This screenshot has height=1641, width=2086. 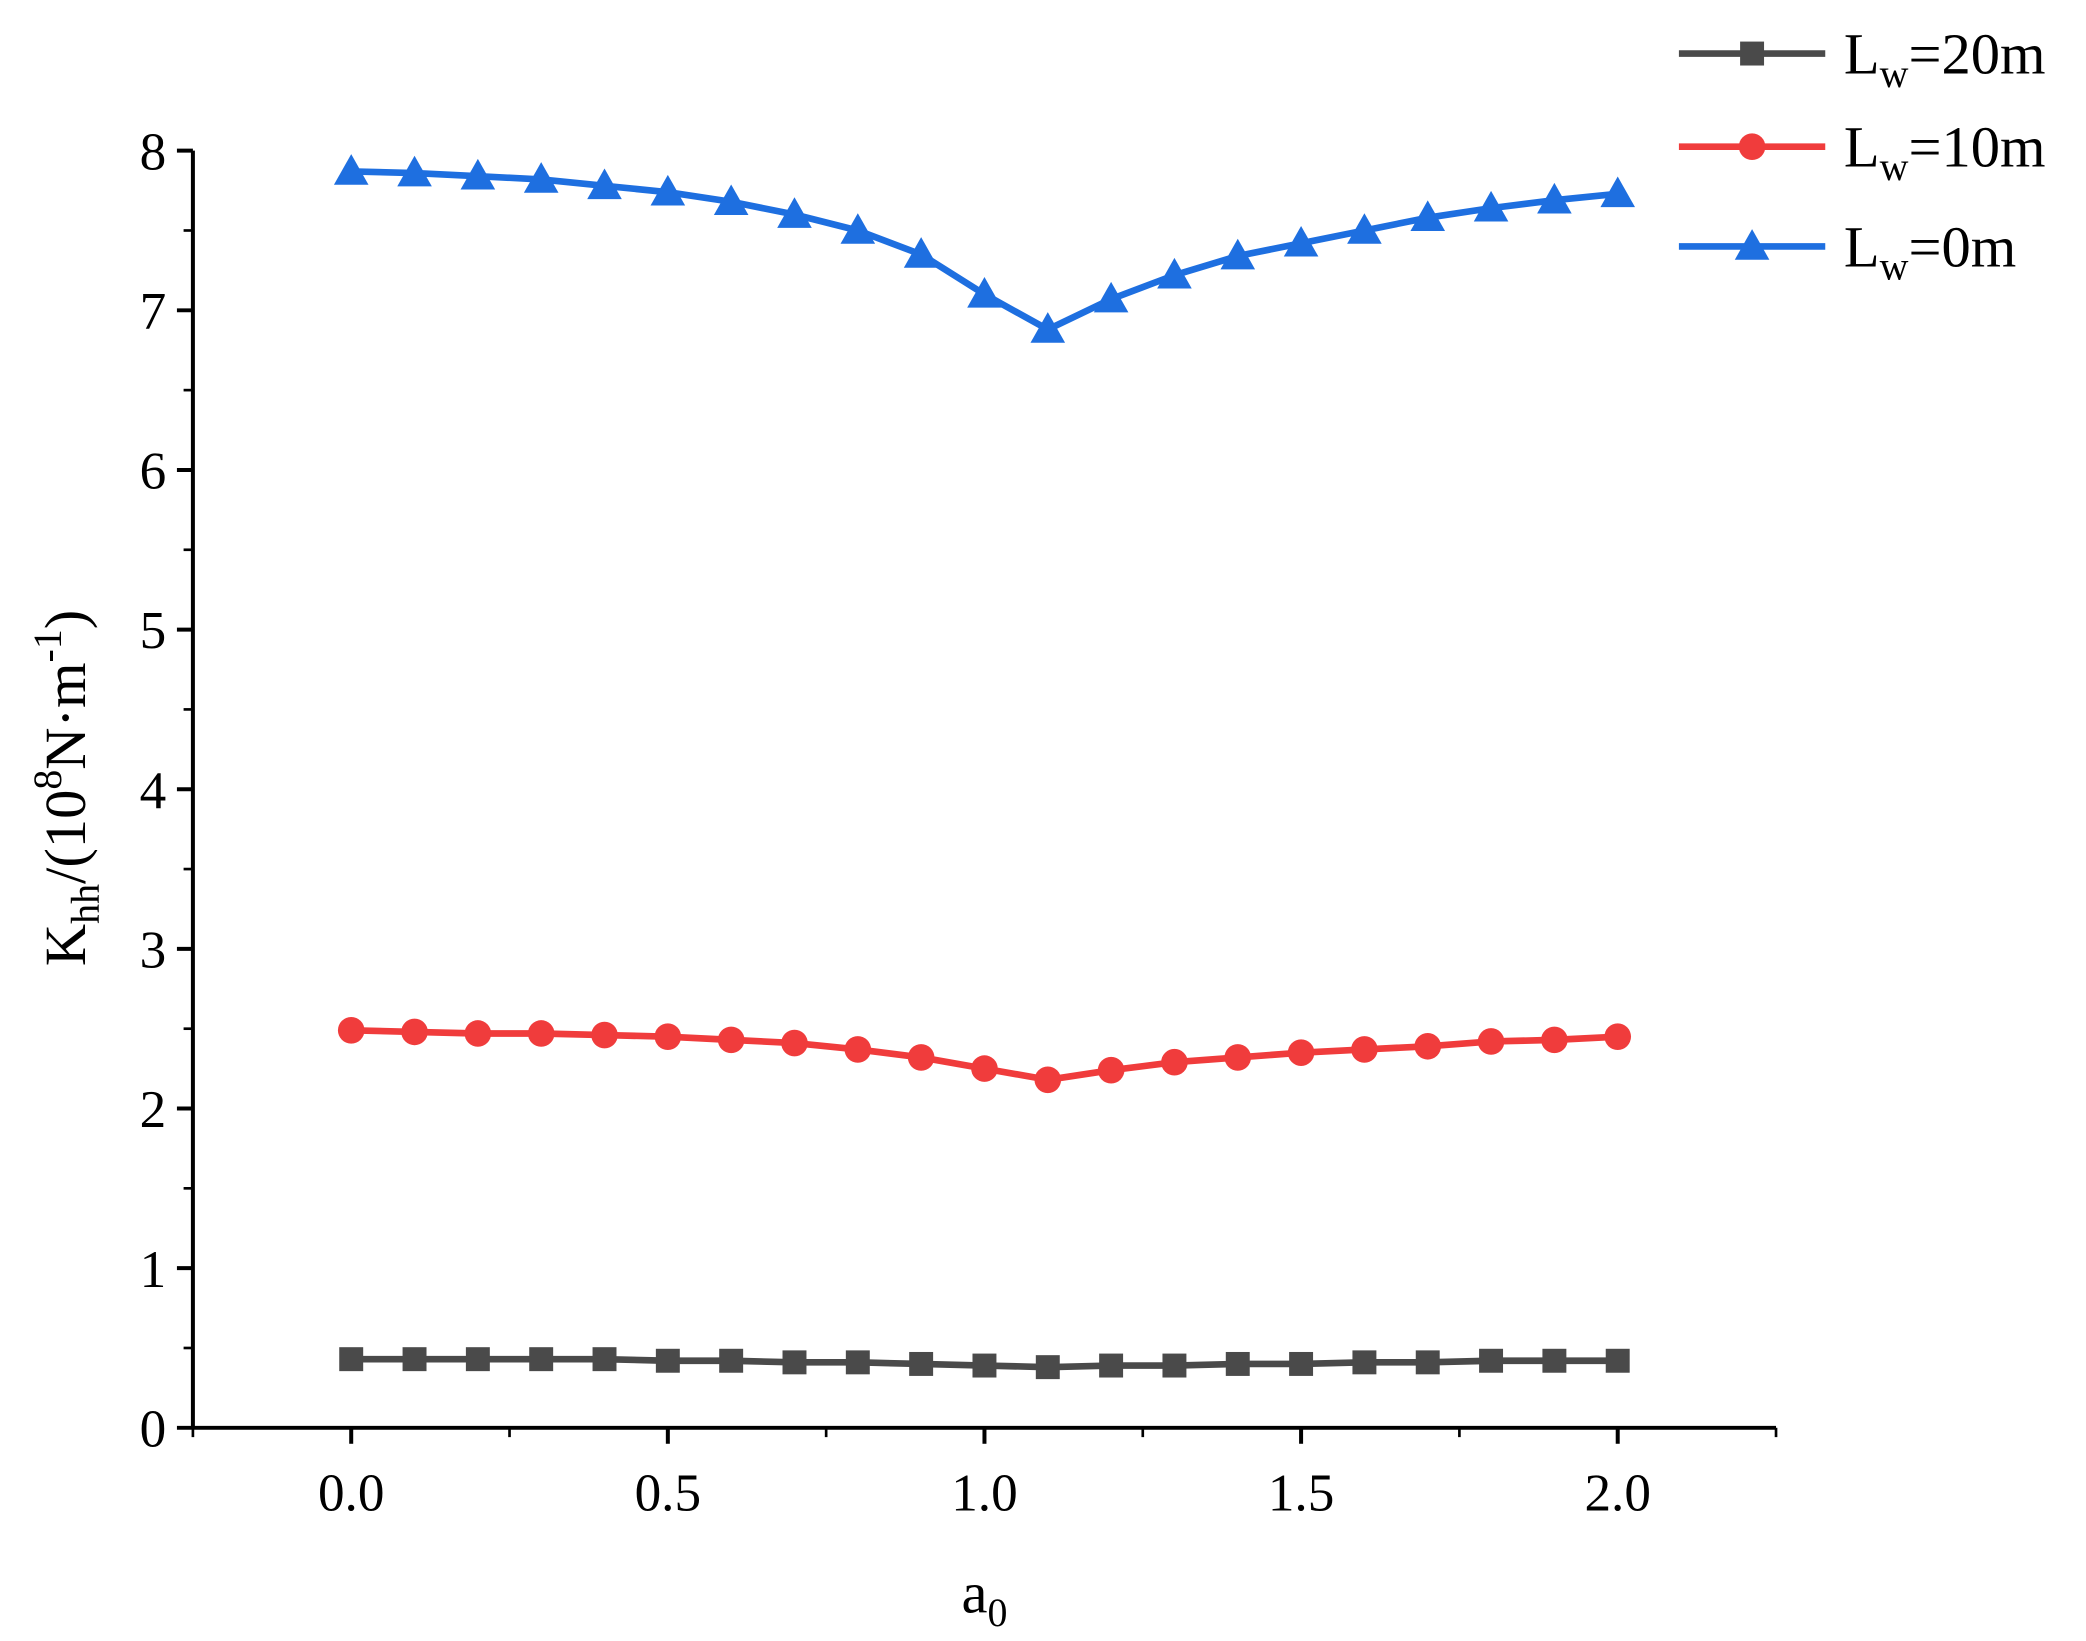 What do you see at coordinates (153, 311) in the screenshot?
I see `y-tick-label: 7` at bounding box center [153, 311].